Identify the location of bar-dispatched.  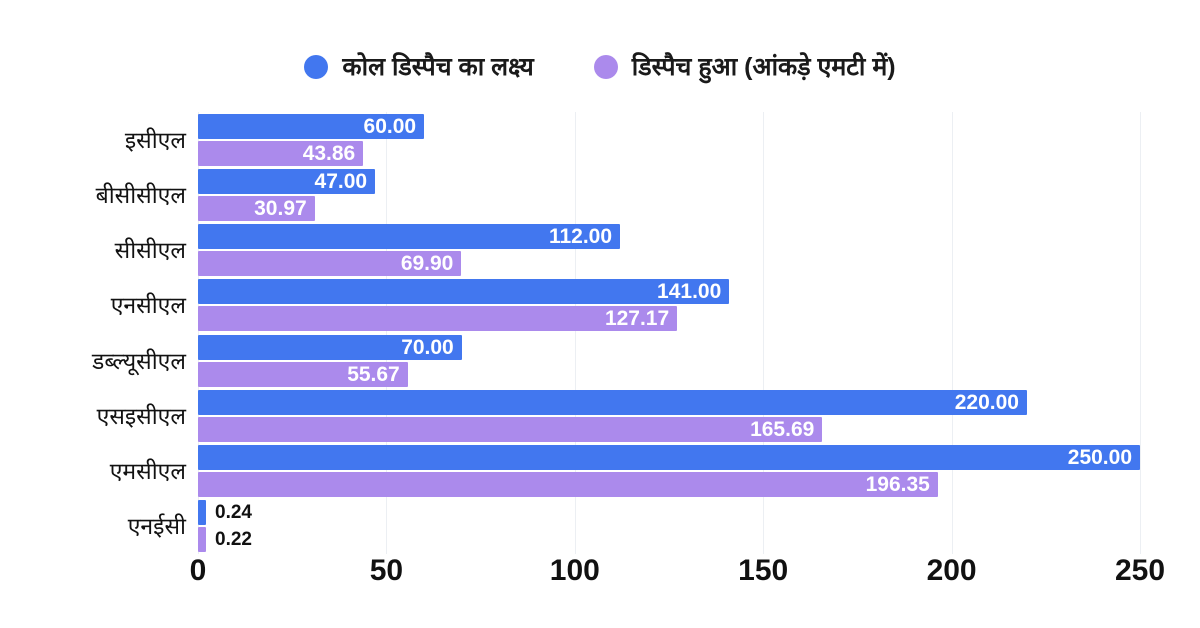
(202, 540).